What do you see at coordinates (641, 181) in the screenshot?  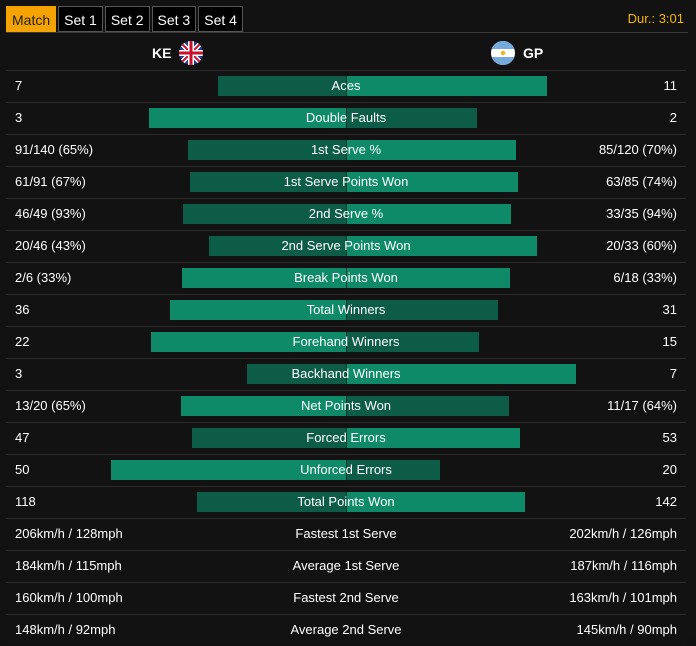 I see `stat-right-value: 63/85 (74%)` at bounding box center [641, 181].